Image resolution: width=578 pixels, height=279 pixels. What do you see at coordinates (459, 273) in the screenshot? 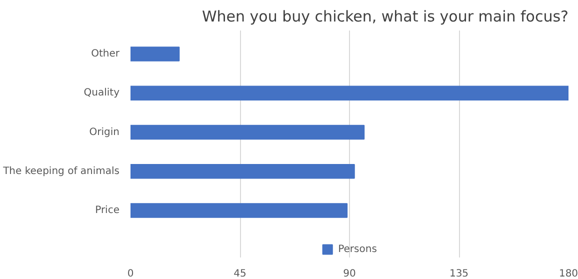
I see `x-tick-label: 135` at bounding box center [459, 273].